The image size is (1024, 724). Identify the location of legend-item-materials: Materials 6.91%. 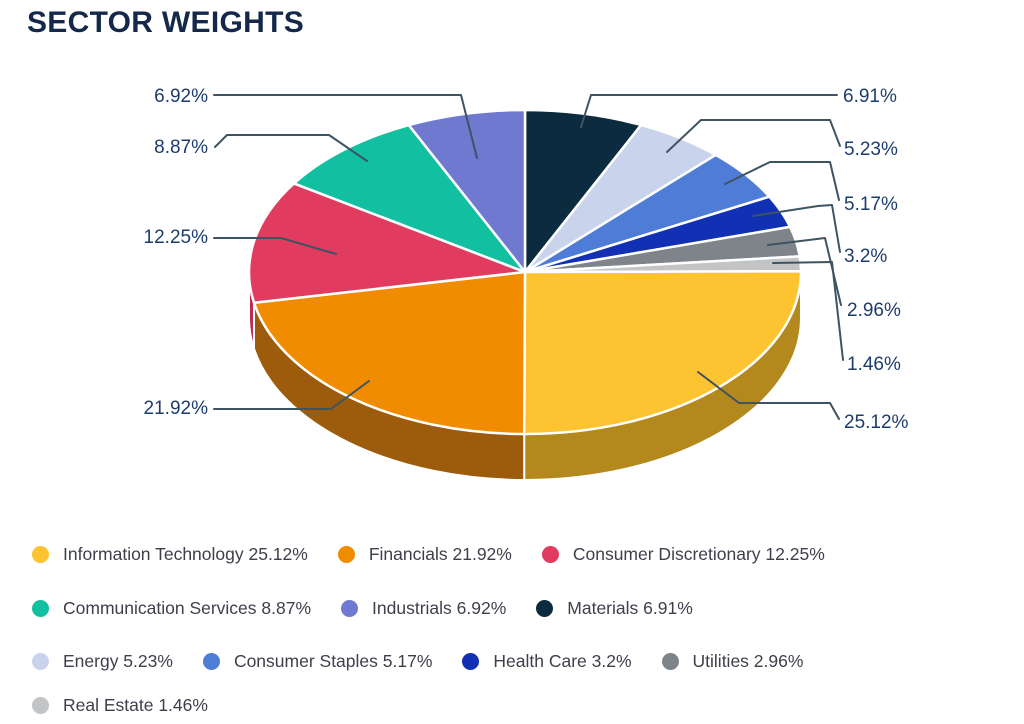
(614, 608).